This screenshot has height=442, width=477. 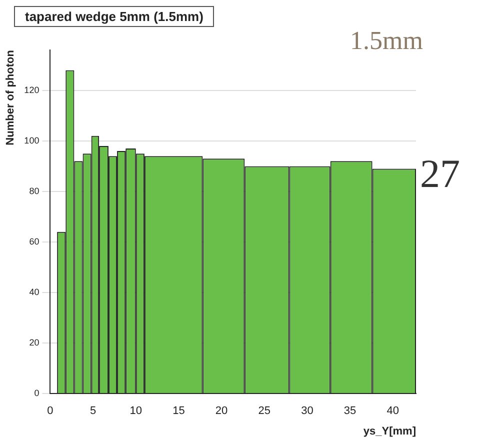 What do you see at coordinates (34, 343) in the screenshot?
I see `y-tick-label: 20` at bounding box center [34, 343].